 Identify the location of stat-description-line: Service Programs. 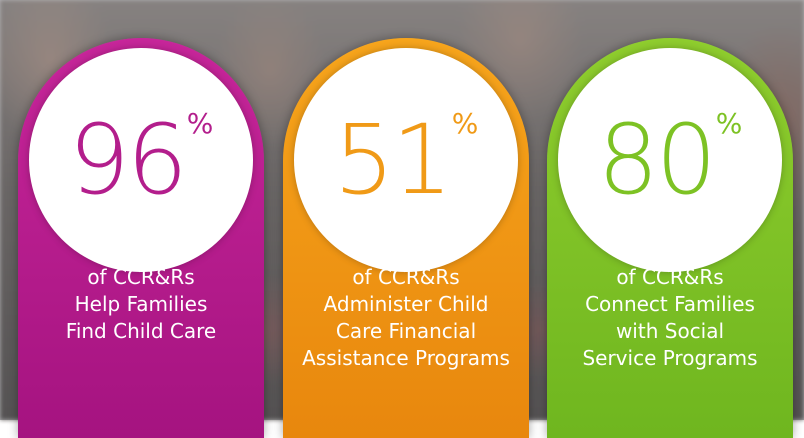
(670, 358).